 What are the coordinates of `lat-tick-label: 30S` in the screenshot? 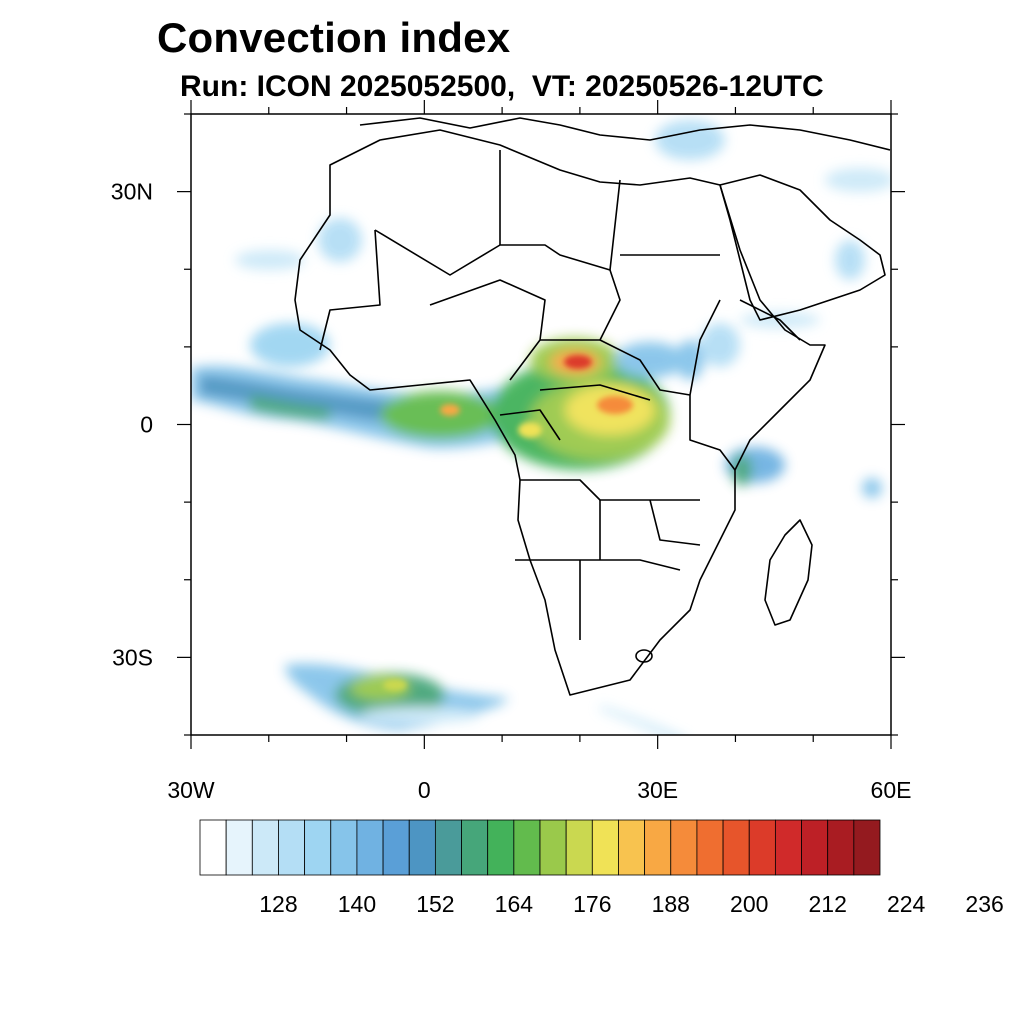 It's located at (132, 657).